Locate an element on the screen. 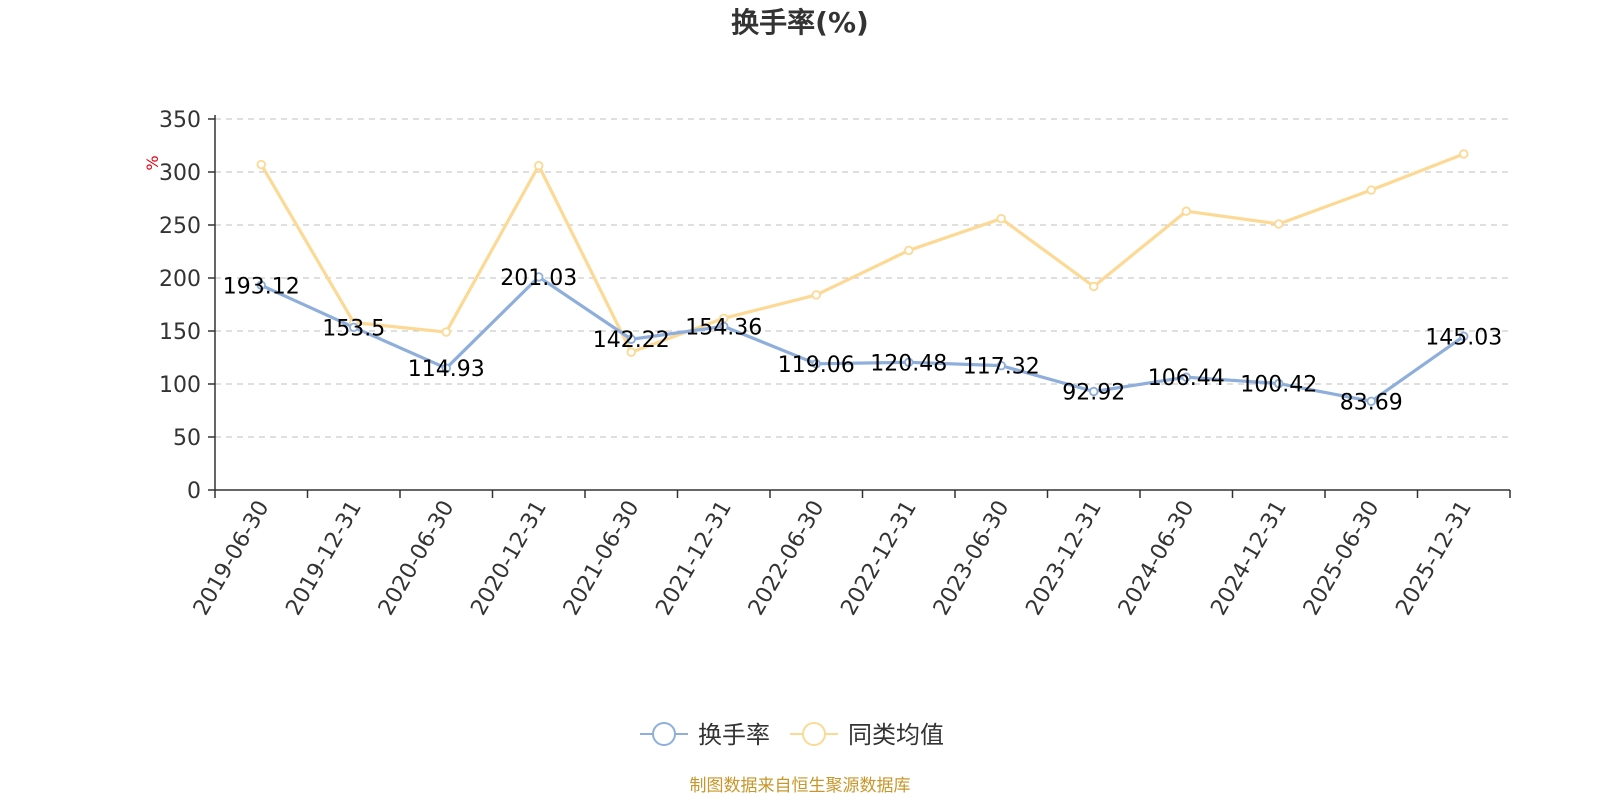 Image resolution: width=1600 pixels, height=800 pixels. y-tick-label: 100 is located at coordinates (180, 385).